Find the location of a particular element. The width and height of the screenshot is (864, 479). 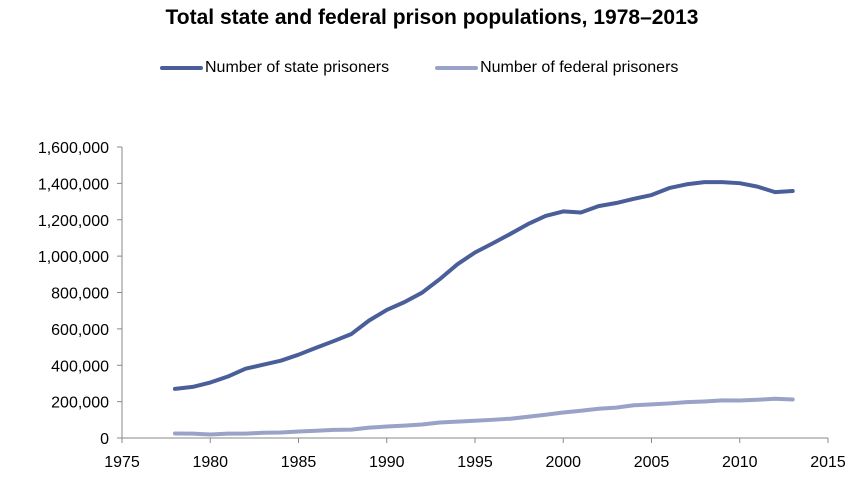

y-tick-label: 1,400,000 is located at coordinates (73, 184).